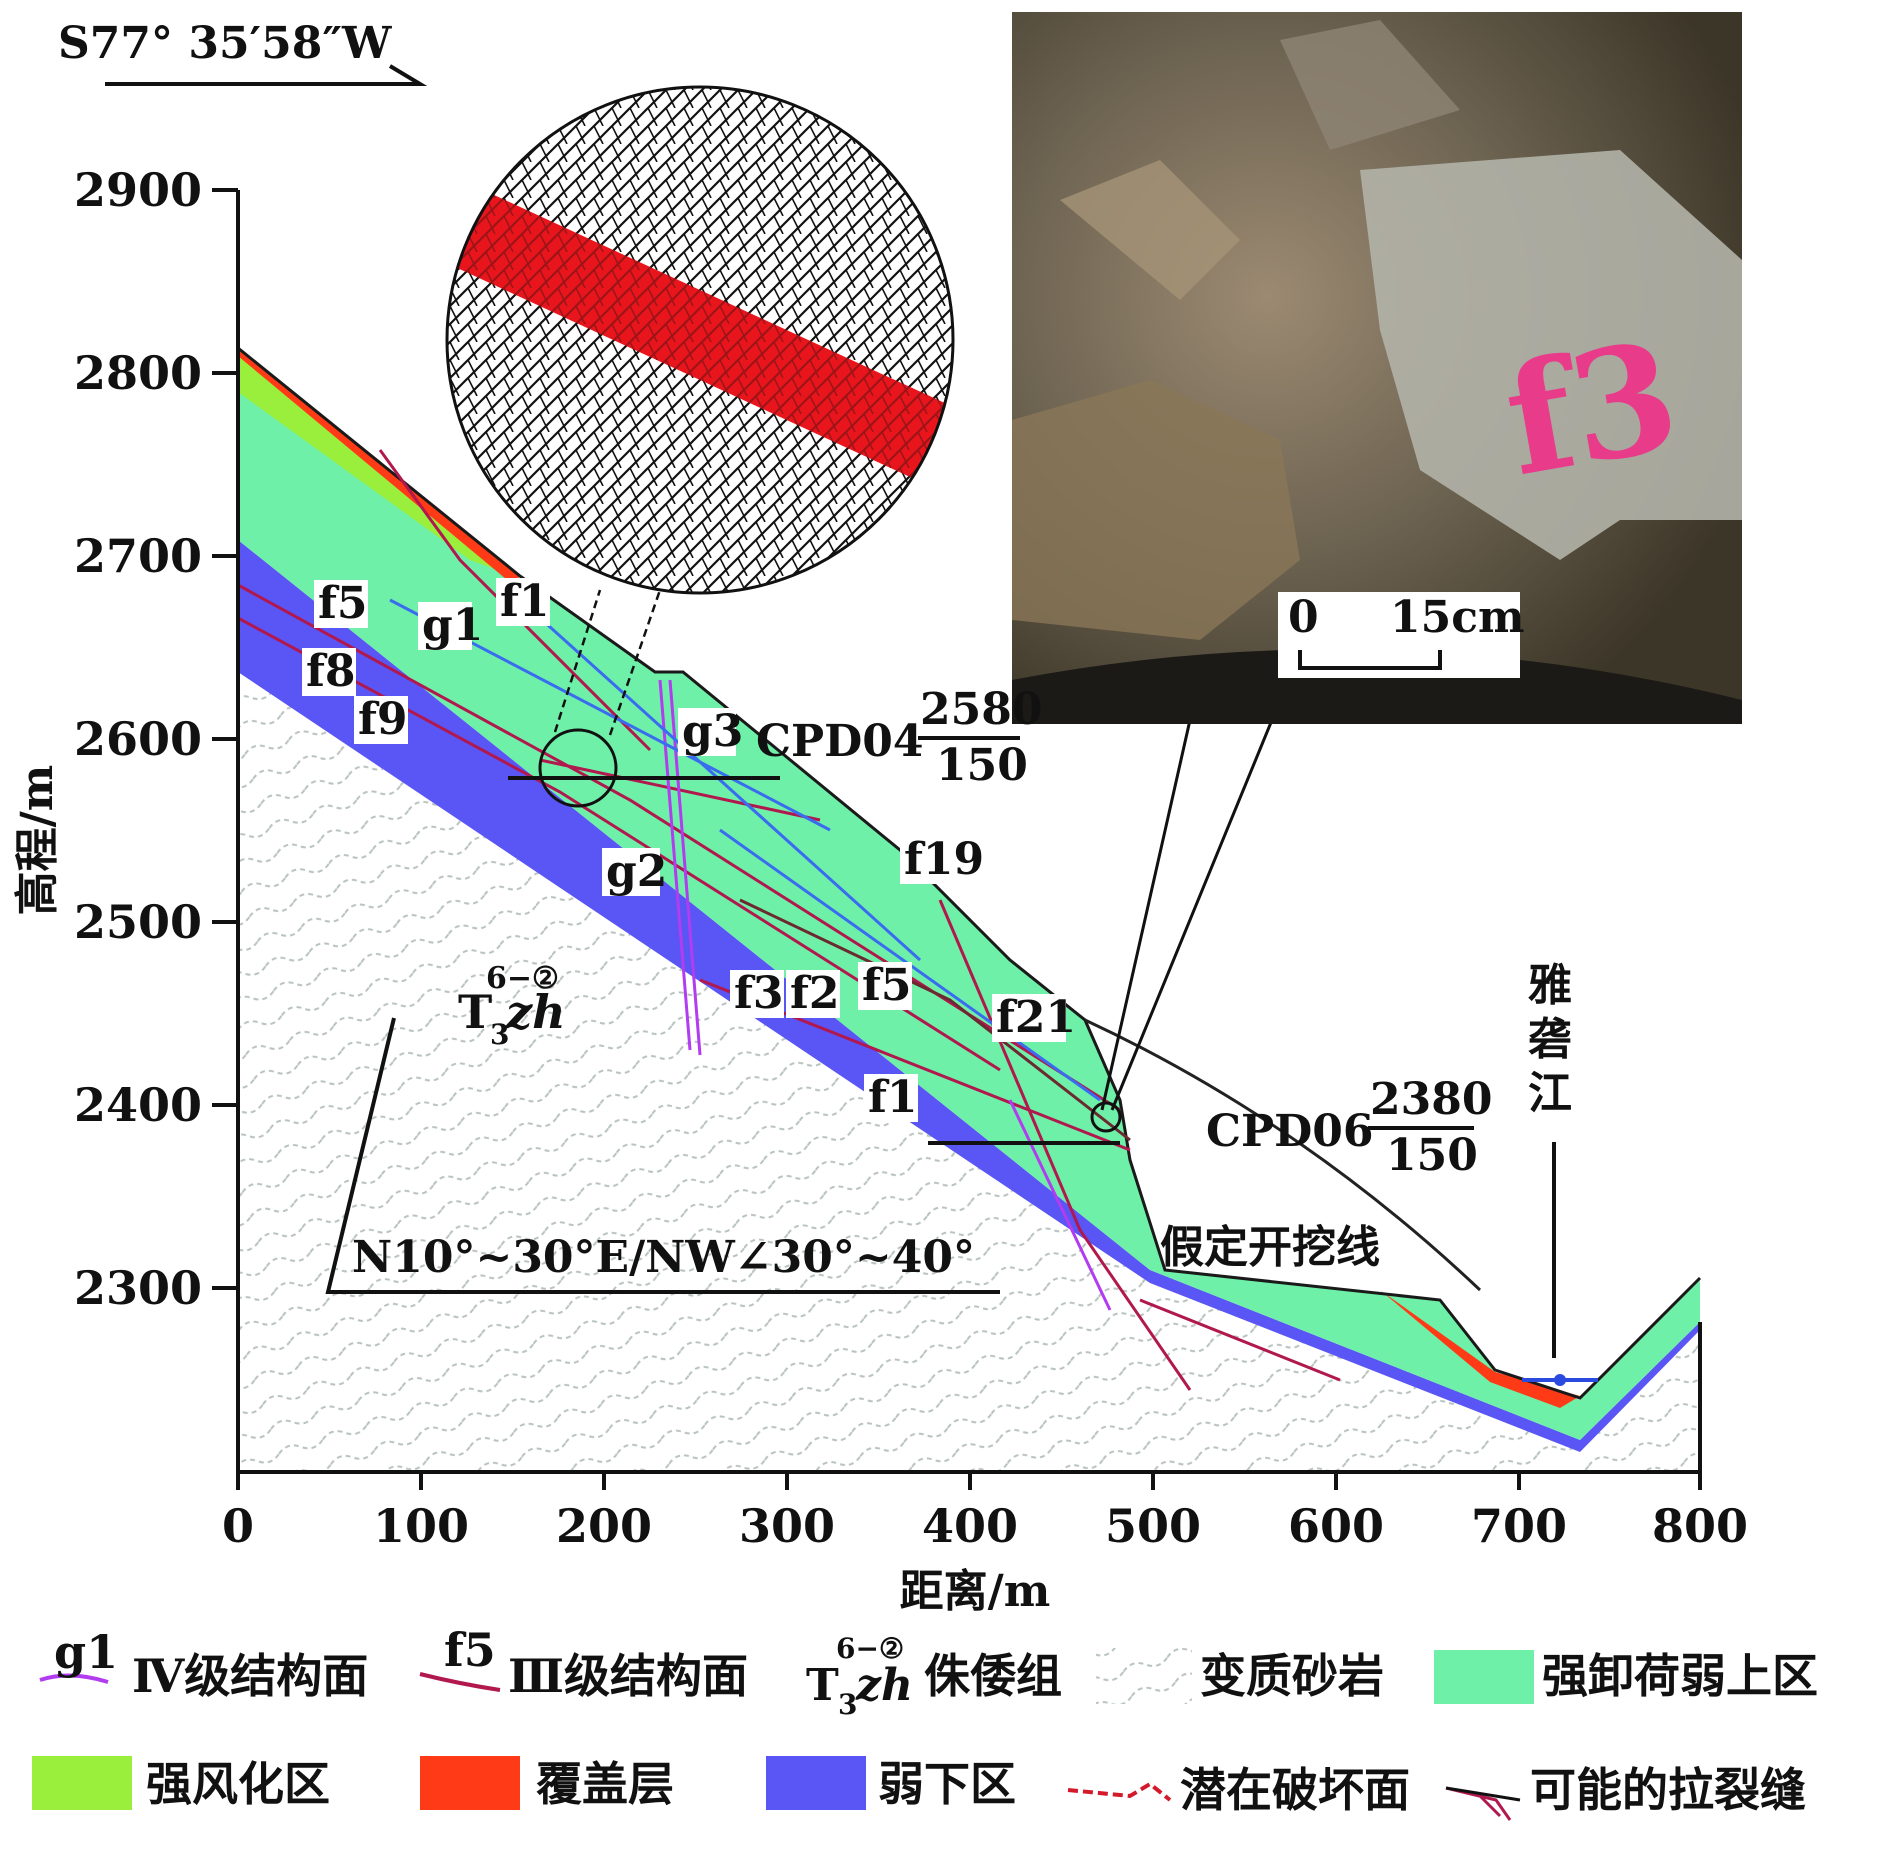 The width and height of the screenshot is (1889, 1858). What do you see at coordinates (700, 340) in the screenshot?
I see `zoom-detail-circle` at bounding box center [700, 340].